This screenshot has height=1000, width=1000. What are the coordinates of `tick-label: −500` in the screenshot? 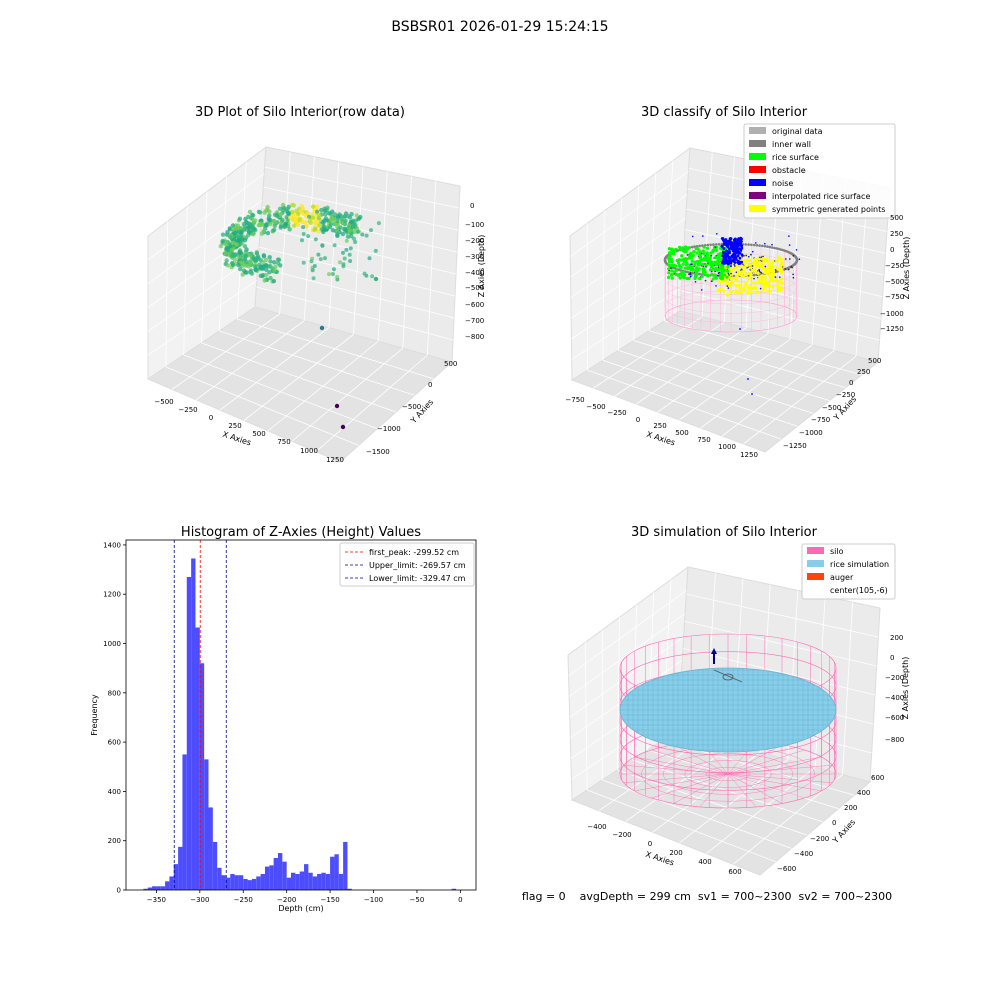 It's located at (474, 288).